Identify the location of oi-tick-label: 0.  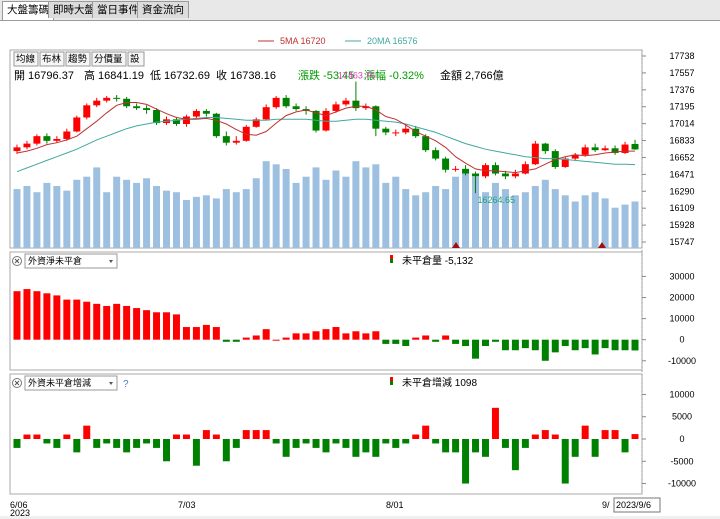
(681, 340).